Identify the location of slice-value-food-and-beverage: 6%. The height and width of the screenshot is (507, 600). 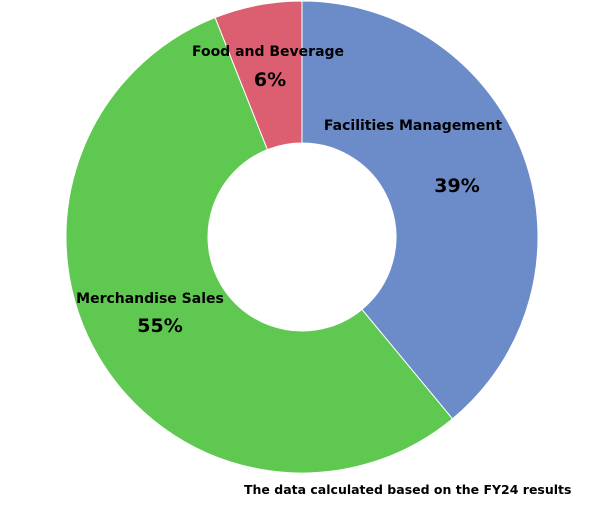
(270, 80).